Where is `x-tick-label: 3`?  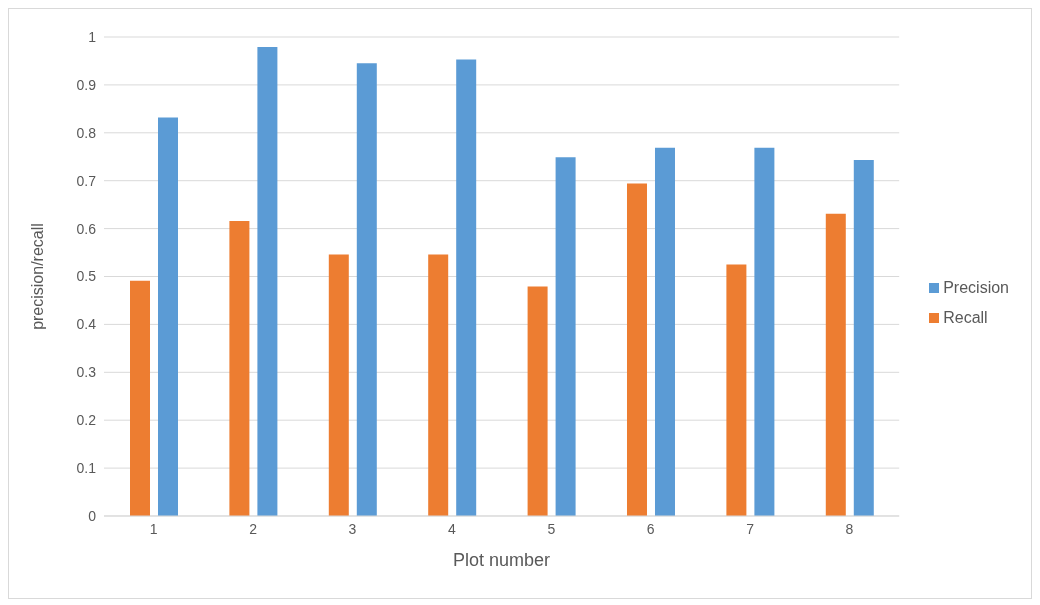
x-tick-label: 3 is located at coordinates (352, 528).